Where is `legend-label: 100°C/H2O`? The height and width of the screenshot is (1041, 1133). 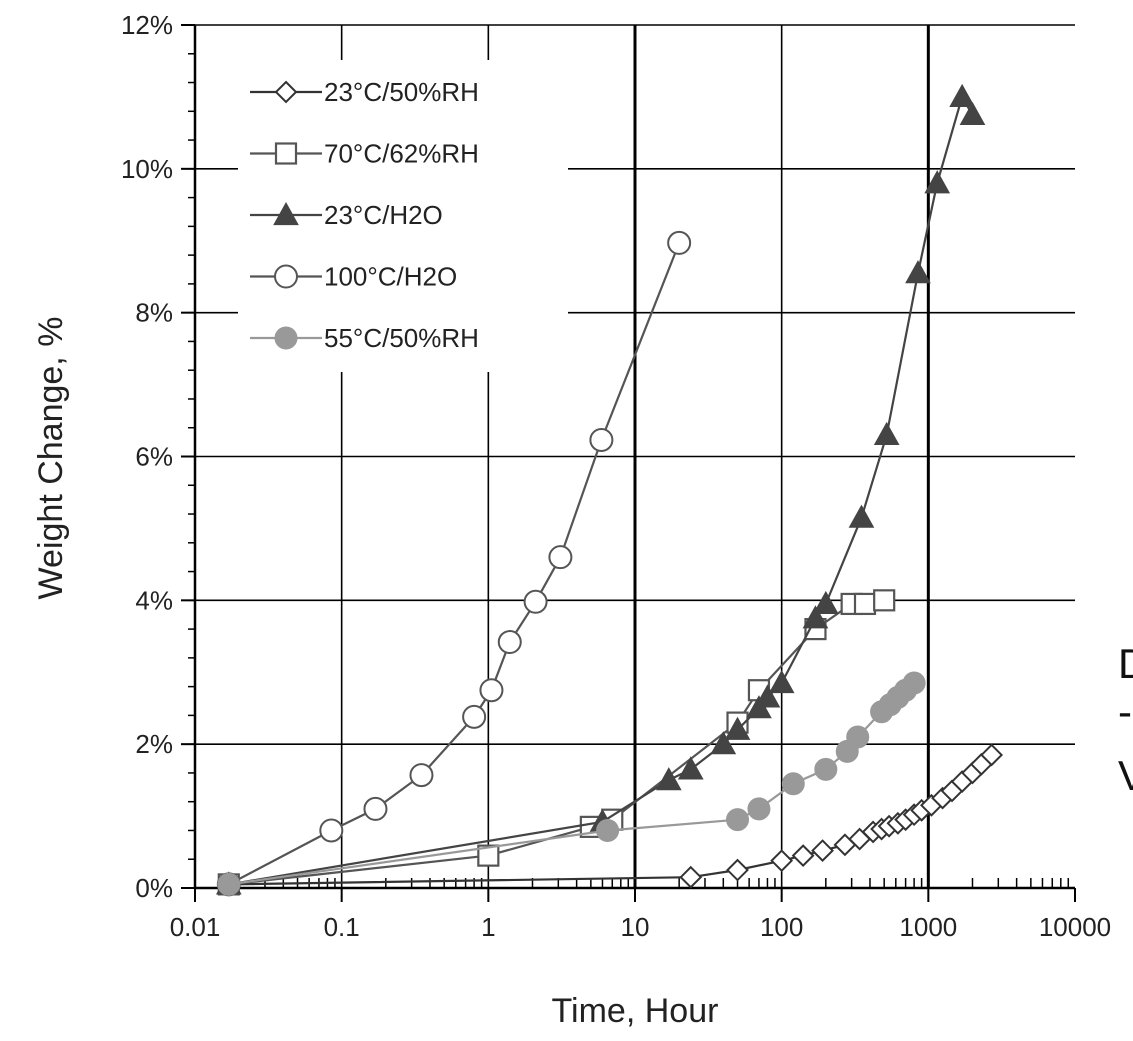
legend-label: 100°C/H2O is located at coordinates (390, 277).